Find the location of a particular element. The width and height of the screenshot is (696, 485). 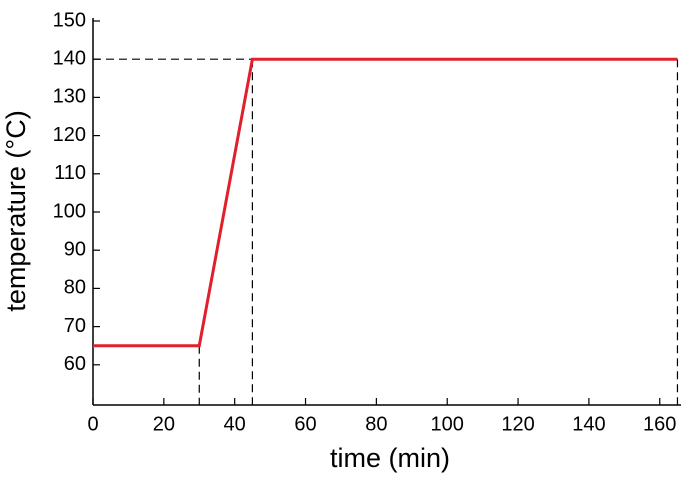

x-tick-label: 60 is located at coordinates (305, 424).